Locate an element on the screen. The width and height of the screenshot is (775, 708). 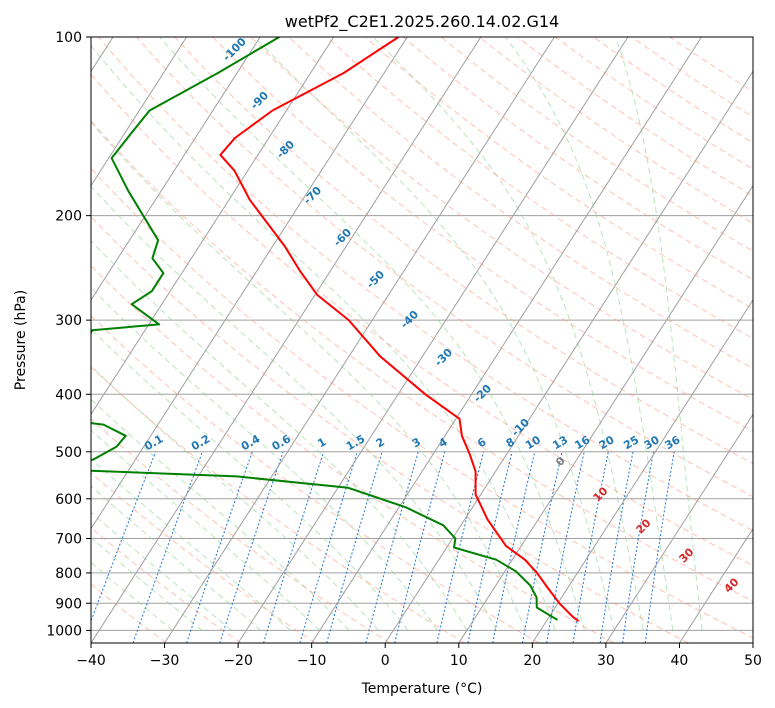
mixing-ratio-label: 8 is located at coordinates (510, 442).